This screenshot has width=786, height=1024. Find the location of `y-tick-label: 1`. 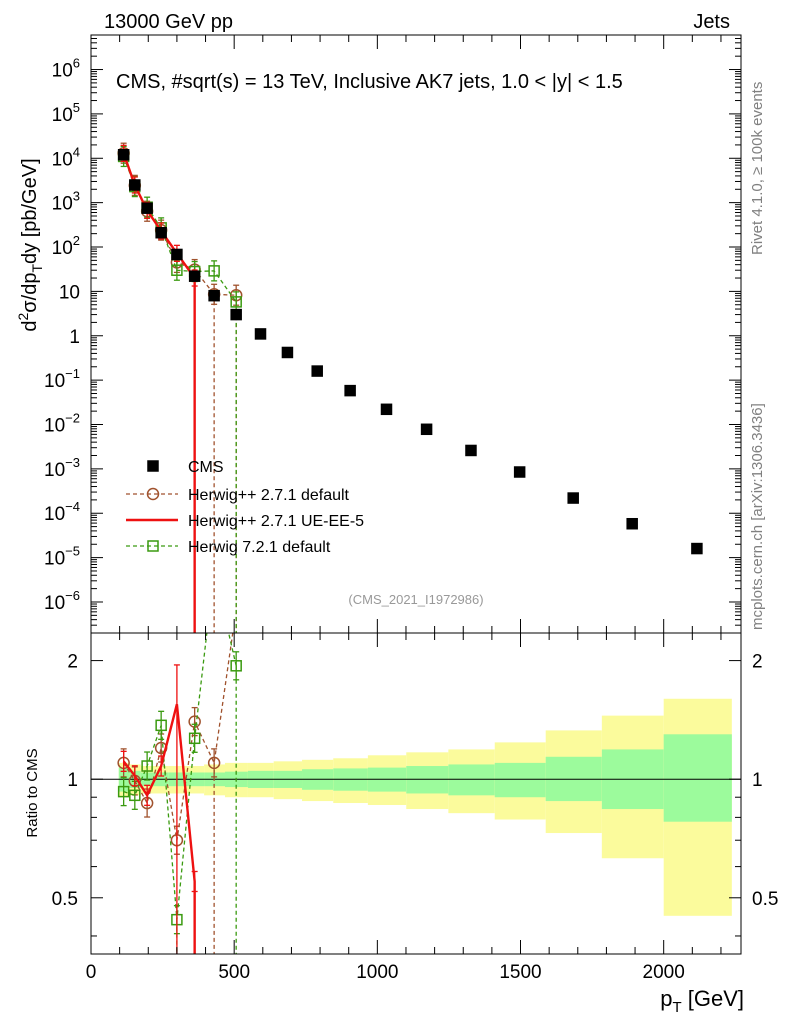

y-tick-label: 1 is located at coordinates (74, 337).